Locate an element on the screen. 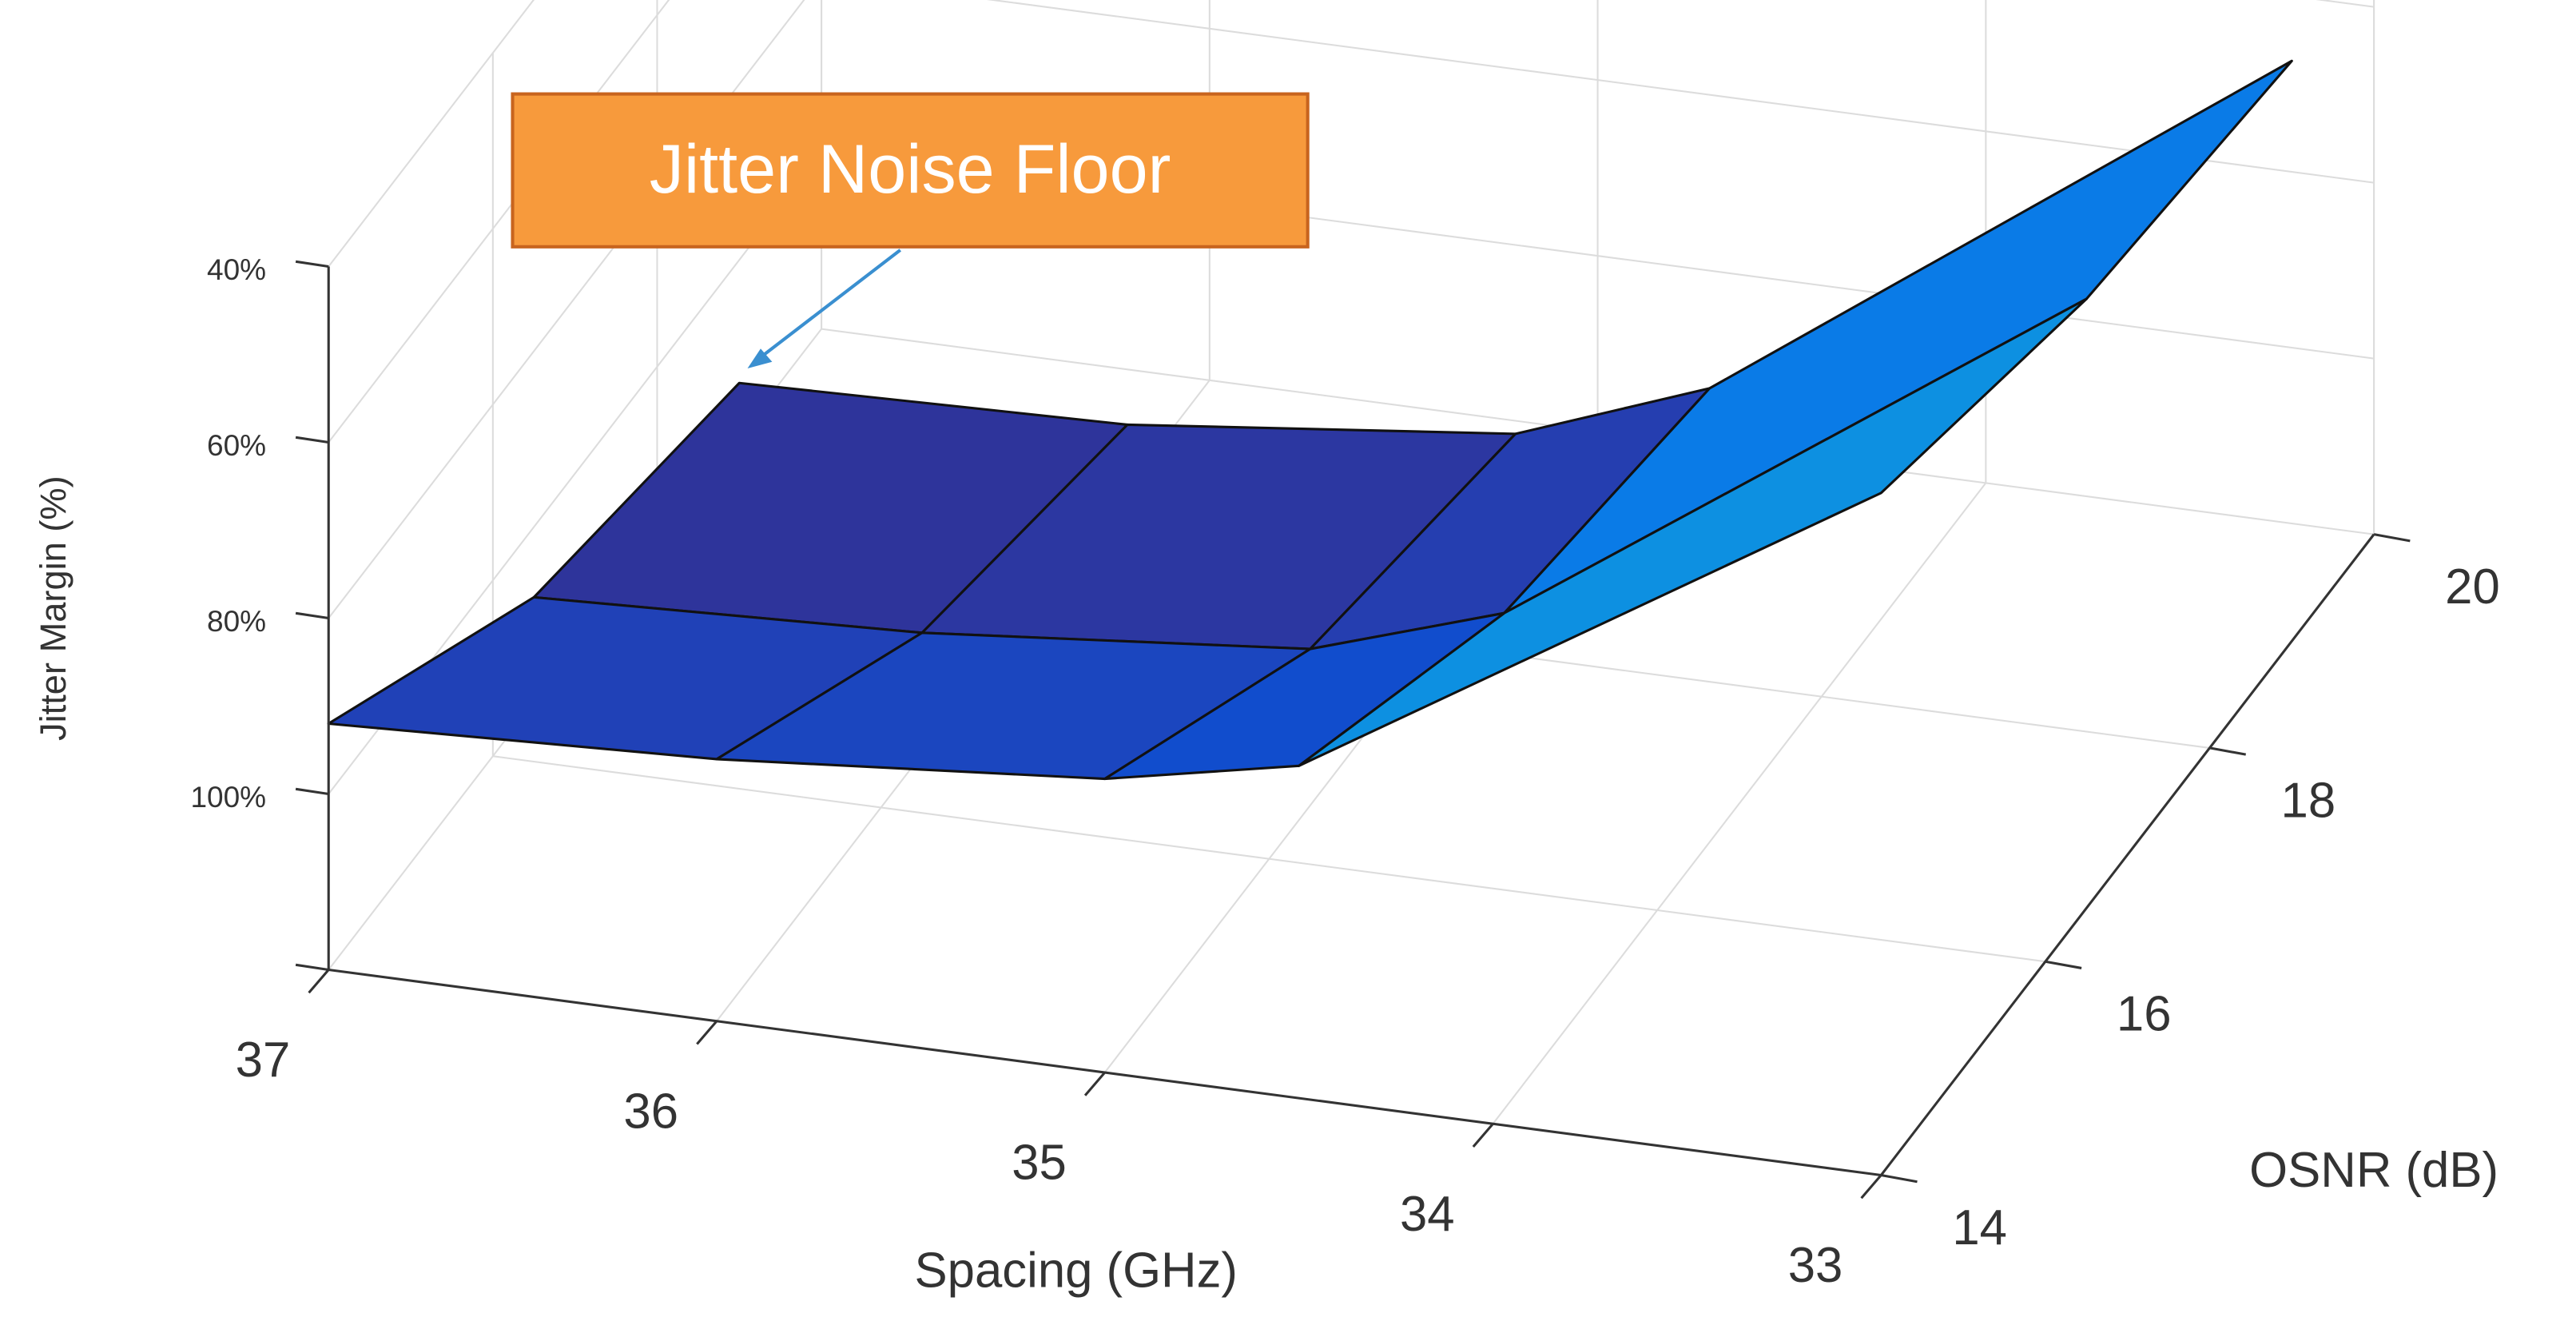 The height and width of the screenshot is (1325, 2576). x-tick-label: 36 is located at coordinates (650, 1111).